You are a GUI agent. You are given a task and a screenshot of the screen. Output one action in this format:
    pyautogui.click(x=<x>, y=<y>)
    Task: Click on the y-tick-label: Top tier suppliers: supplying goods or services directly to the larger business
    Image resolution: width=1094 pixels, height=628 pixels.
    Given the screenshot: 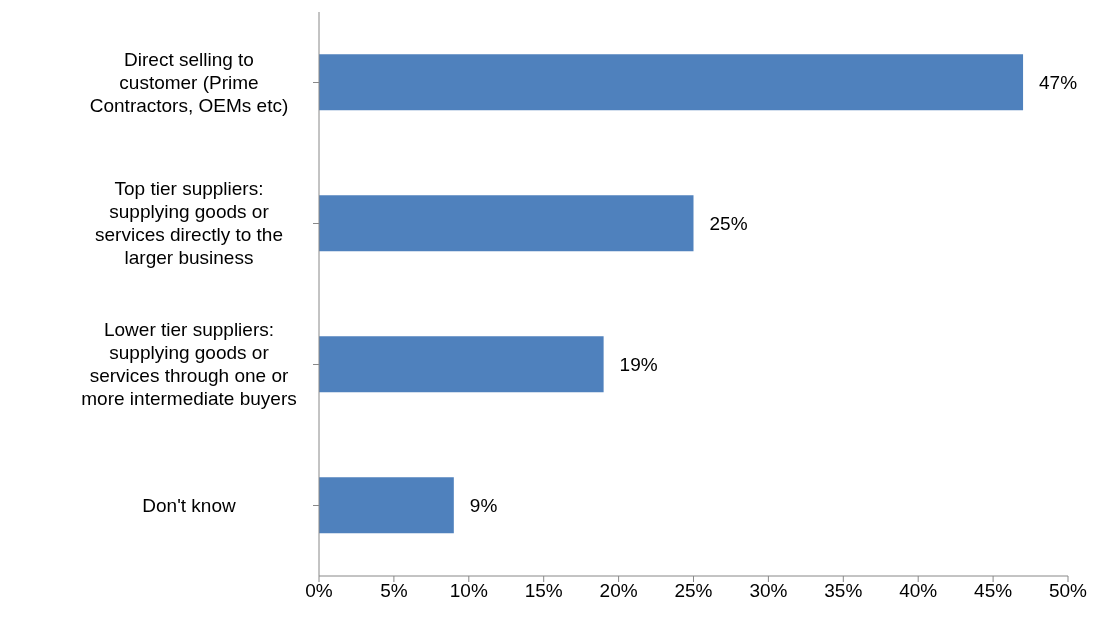 What is the action you would take?
    pyautogui.click(x=189, y=223)
    